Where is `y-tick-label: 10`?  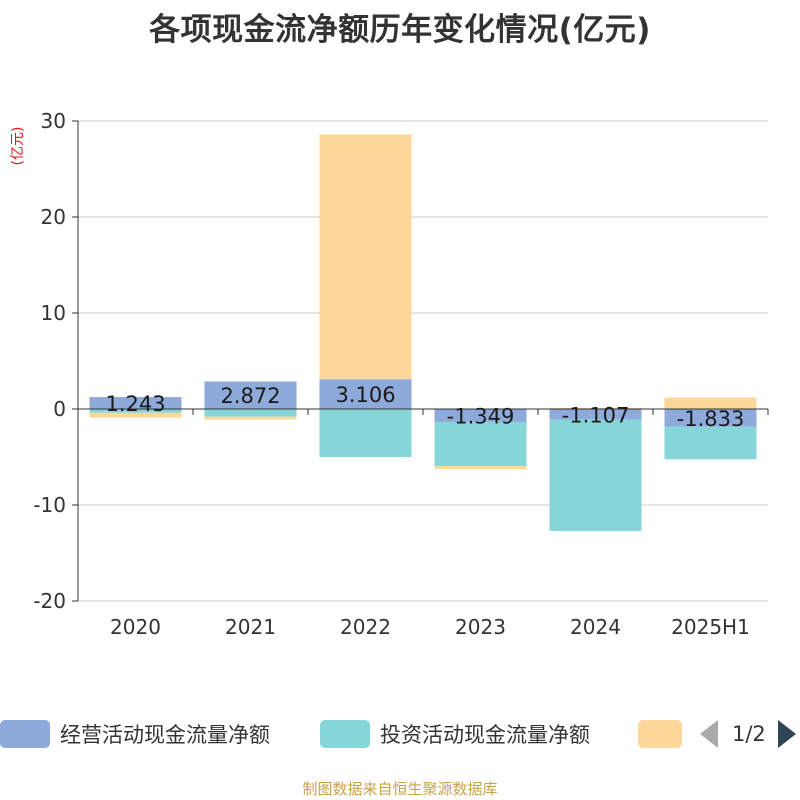
y-tick-label: 10 is located at coordinates (53, 313).